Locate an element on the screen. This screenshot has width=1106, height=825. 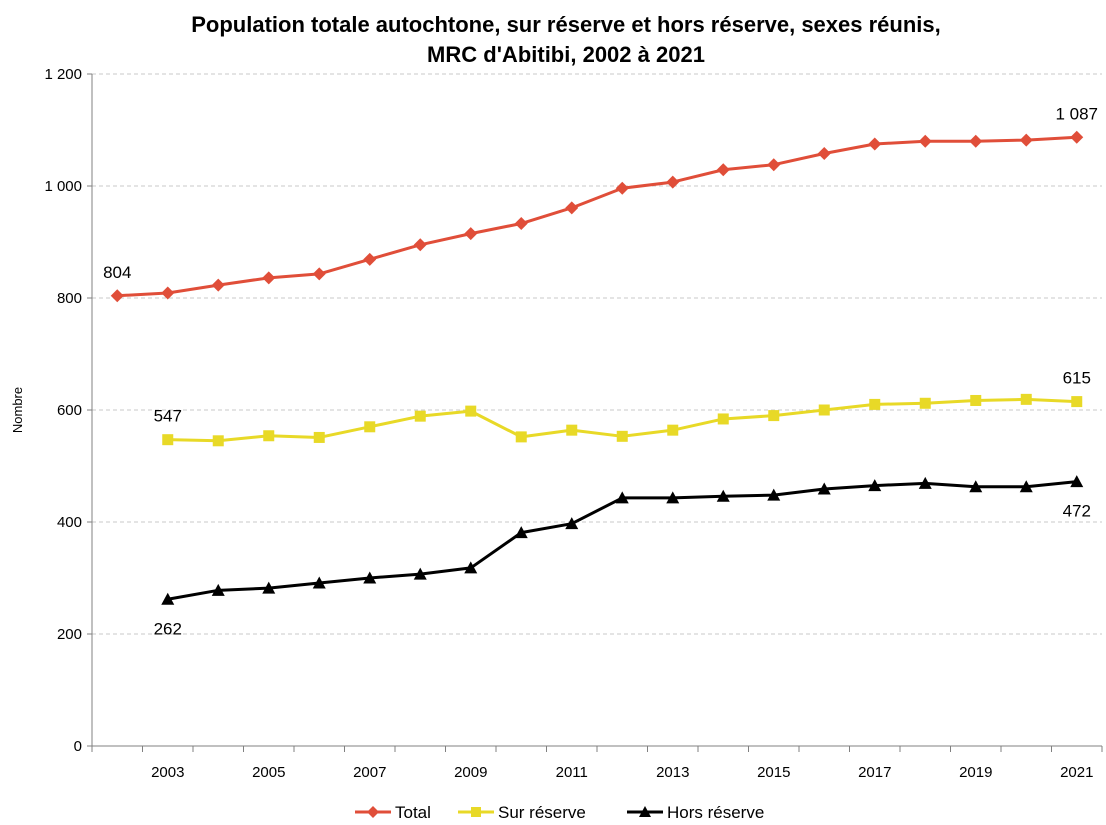
x-tick-label: 2015 is located at coordinates (773, 772).